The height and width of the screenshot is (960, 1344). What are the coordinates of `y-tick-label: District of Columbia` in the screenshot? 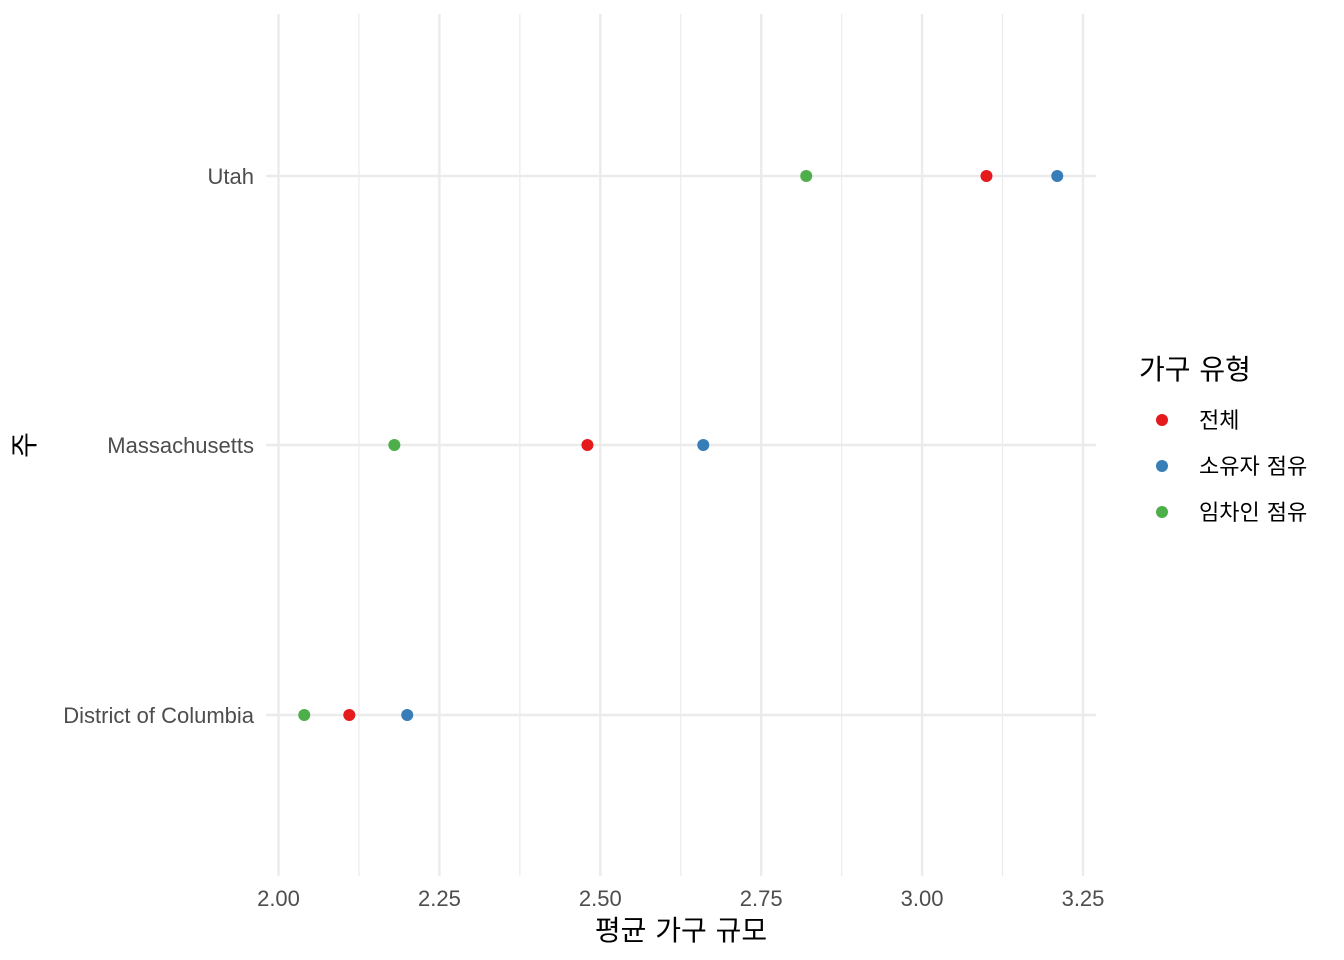 It's located at (158, 715).